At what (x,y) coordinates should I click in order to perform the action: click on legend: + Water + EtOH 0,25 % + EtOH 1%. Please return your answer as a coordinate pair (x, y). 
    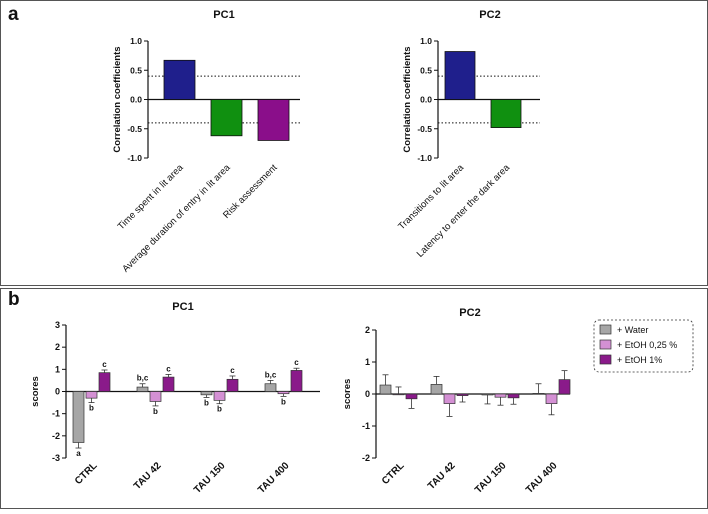
    Looking at the image, I should click on (643, 346).